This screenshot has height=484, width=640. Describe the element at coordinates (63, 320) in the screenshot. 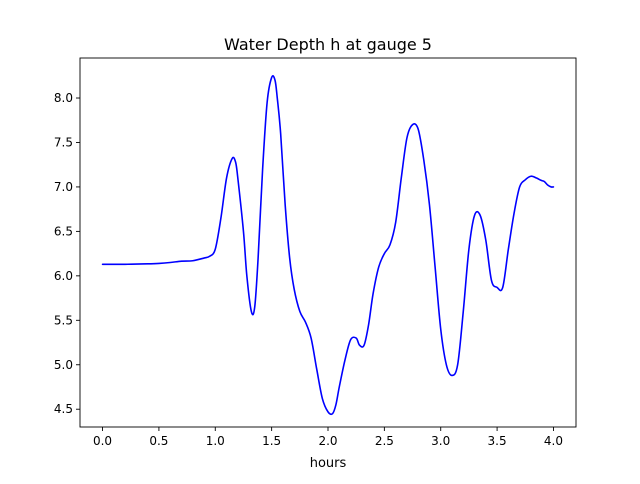

I see `y-tick-label: 5.5` at that location.